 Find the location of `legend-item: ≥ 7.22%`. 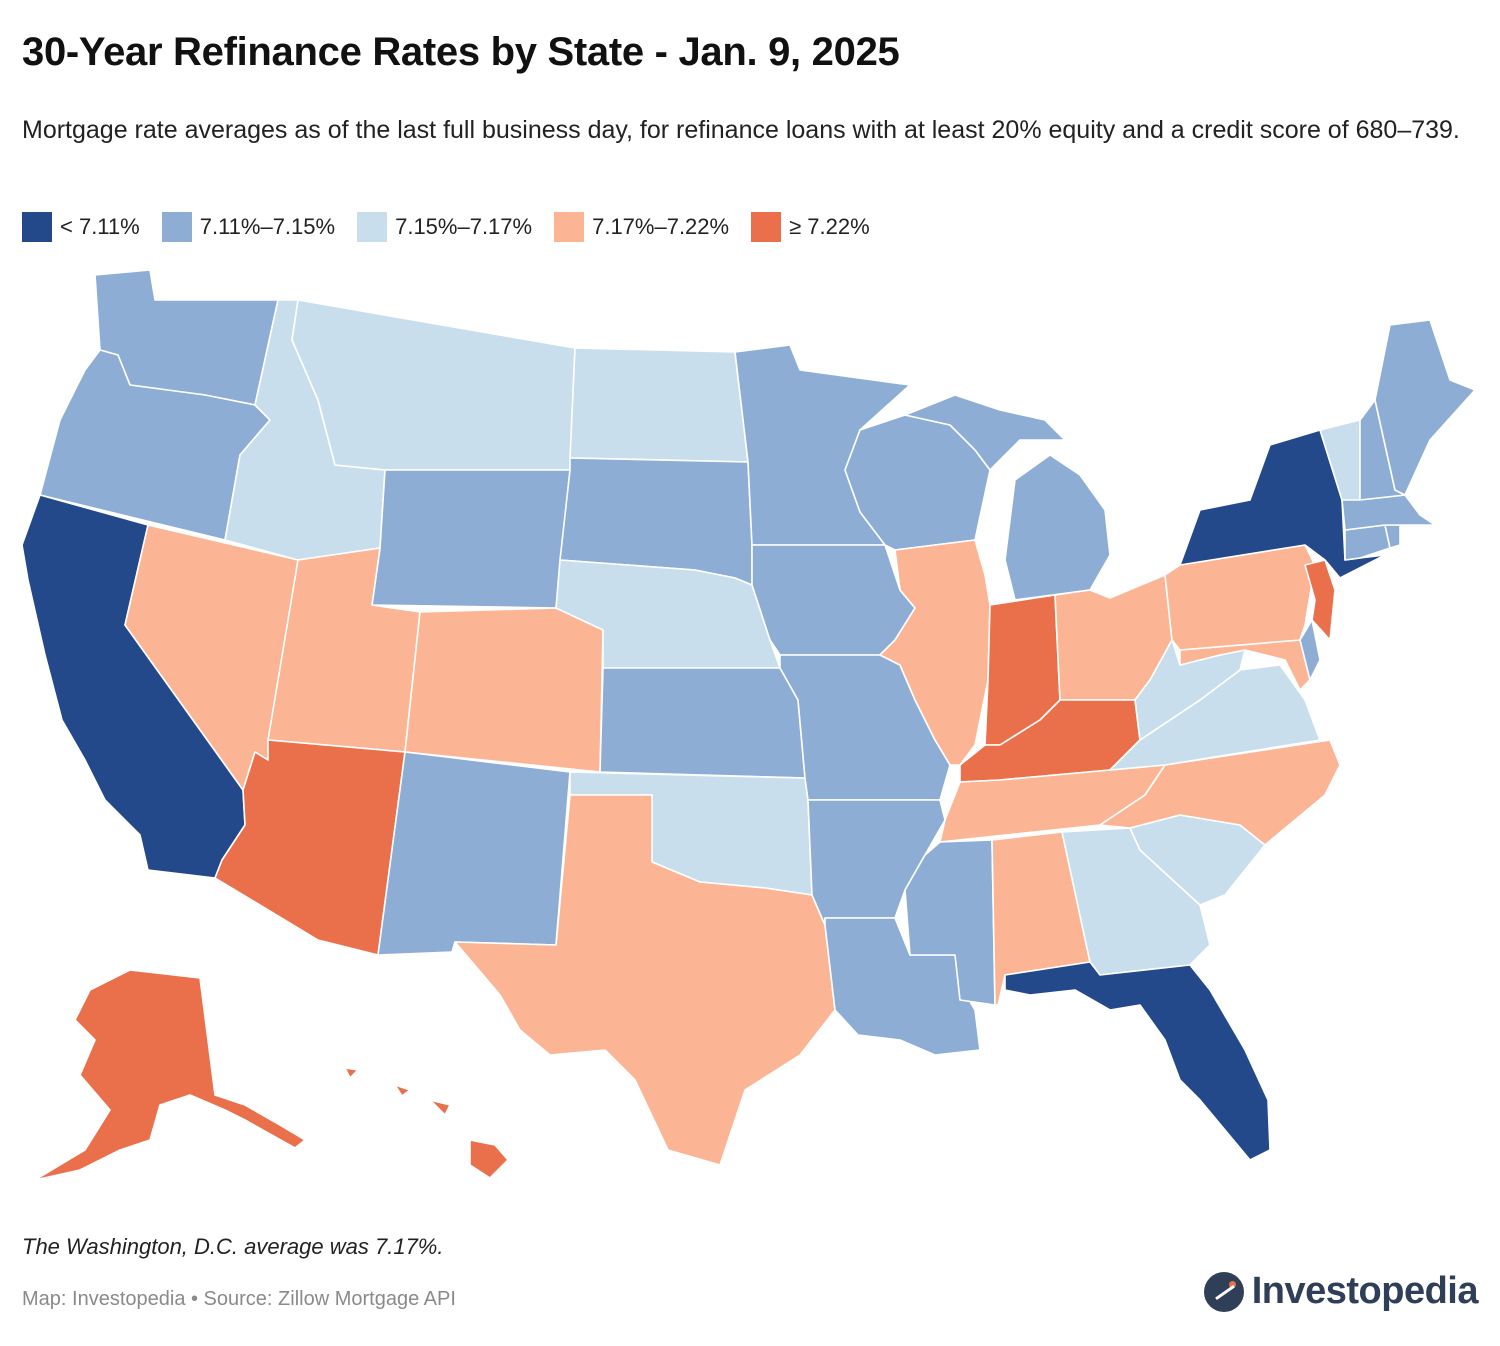

legend-item: ≥ 7.22% is located at coordinates (810, 227).